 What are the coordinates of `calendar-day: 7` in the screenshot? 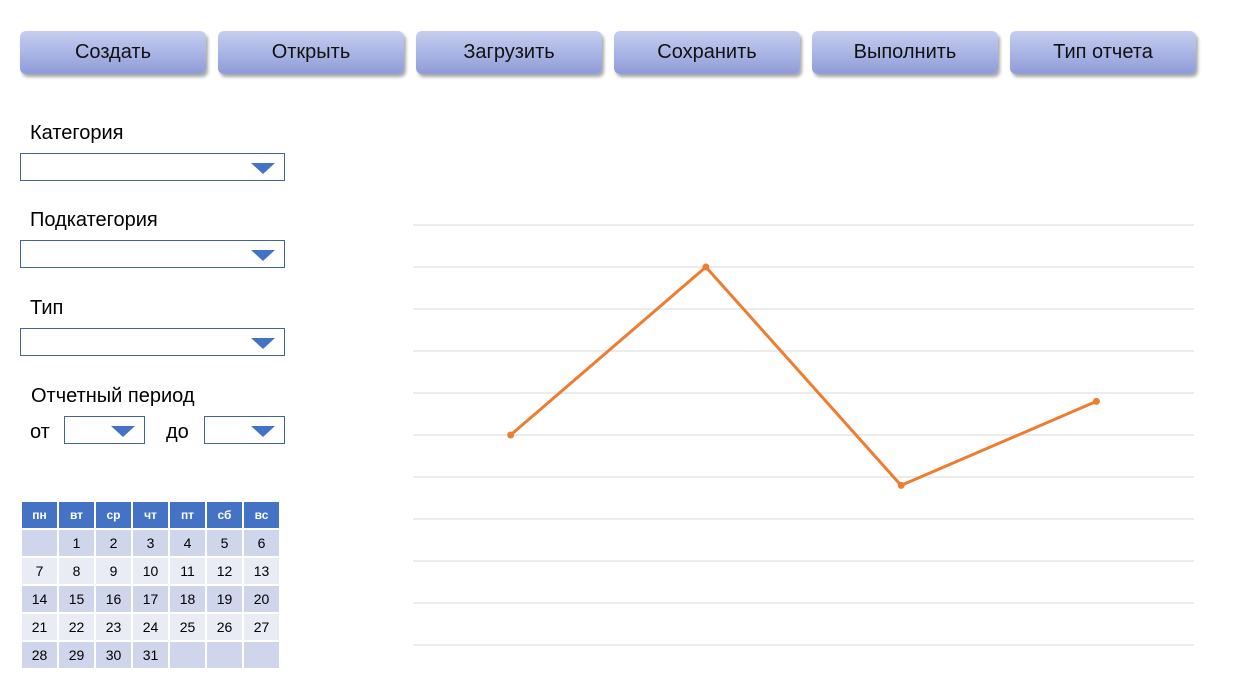 It's located at (39, 571).